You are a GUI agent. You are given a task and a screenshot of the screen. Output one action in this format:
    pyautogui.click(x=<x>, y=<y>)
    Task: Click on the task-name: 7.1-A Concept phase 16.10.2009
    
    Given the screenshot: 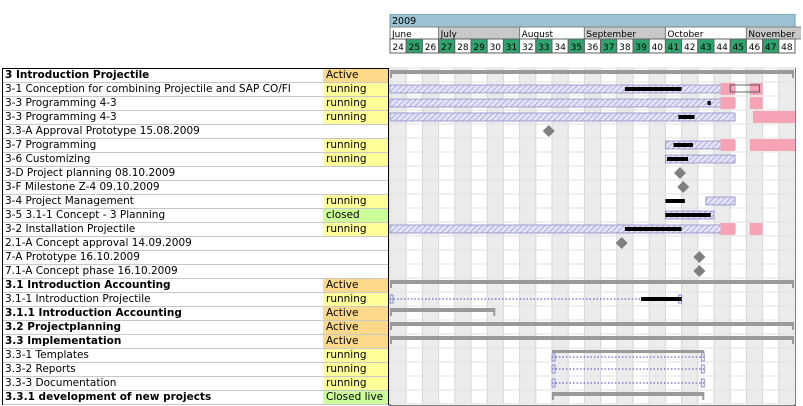 What is the action you would take?
    pyautogui.click(x=91, y=271)
    